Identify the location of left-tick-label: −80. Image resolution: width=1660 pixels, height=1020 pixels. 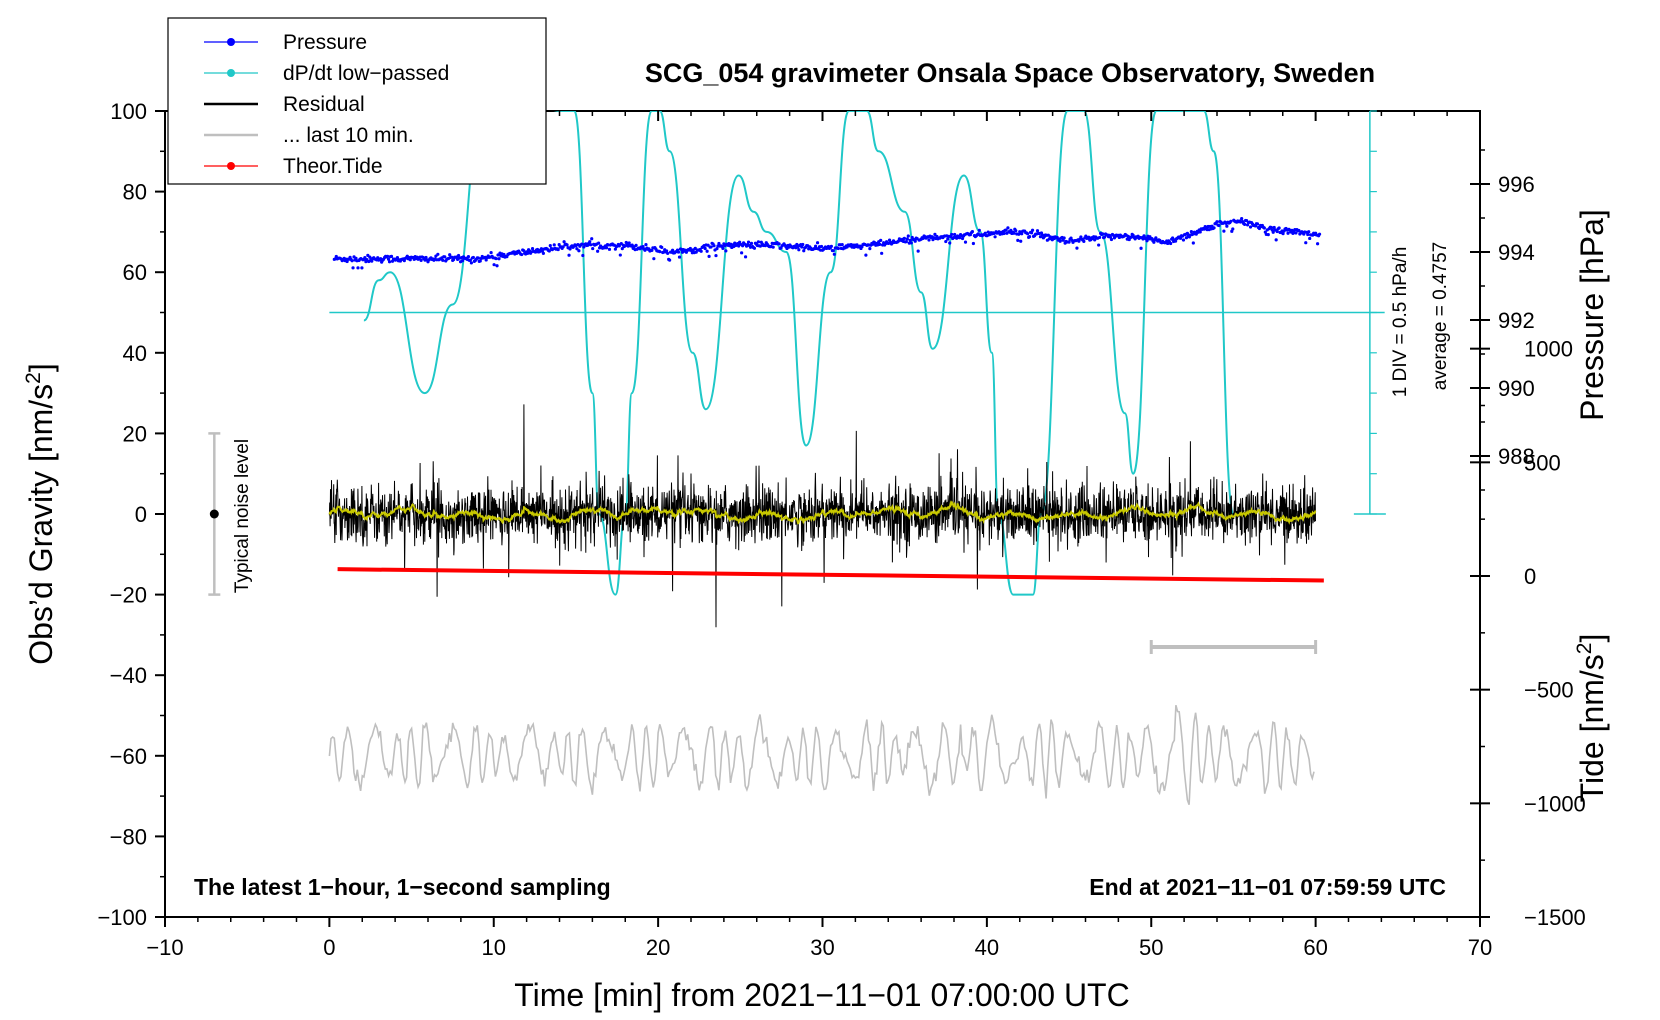
(128, 836).